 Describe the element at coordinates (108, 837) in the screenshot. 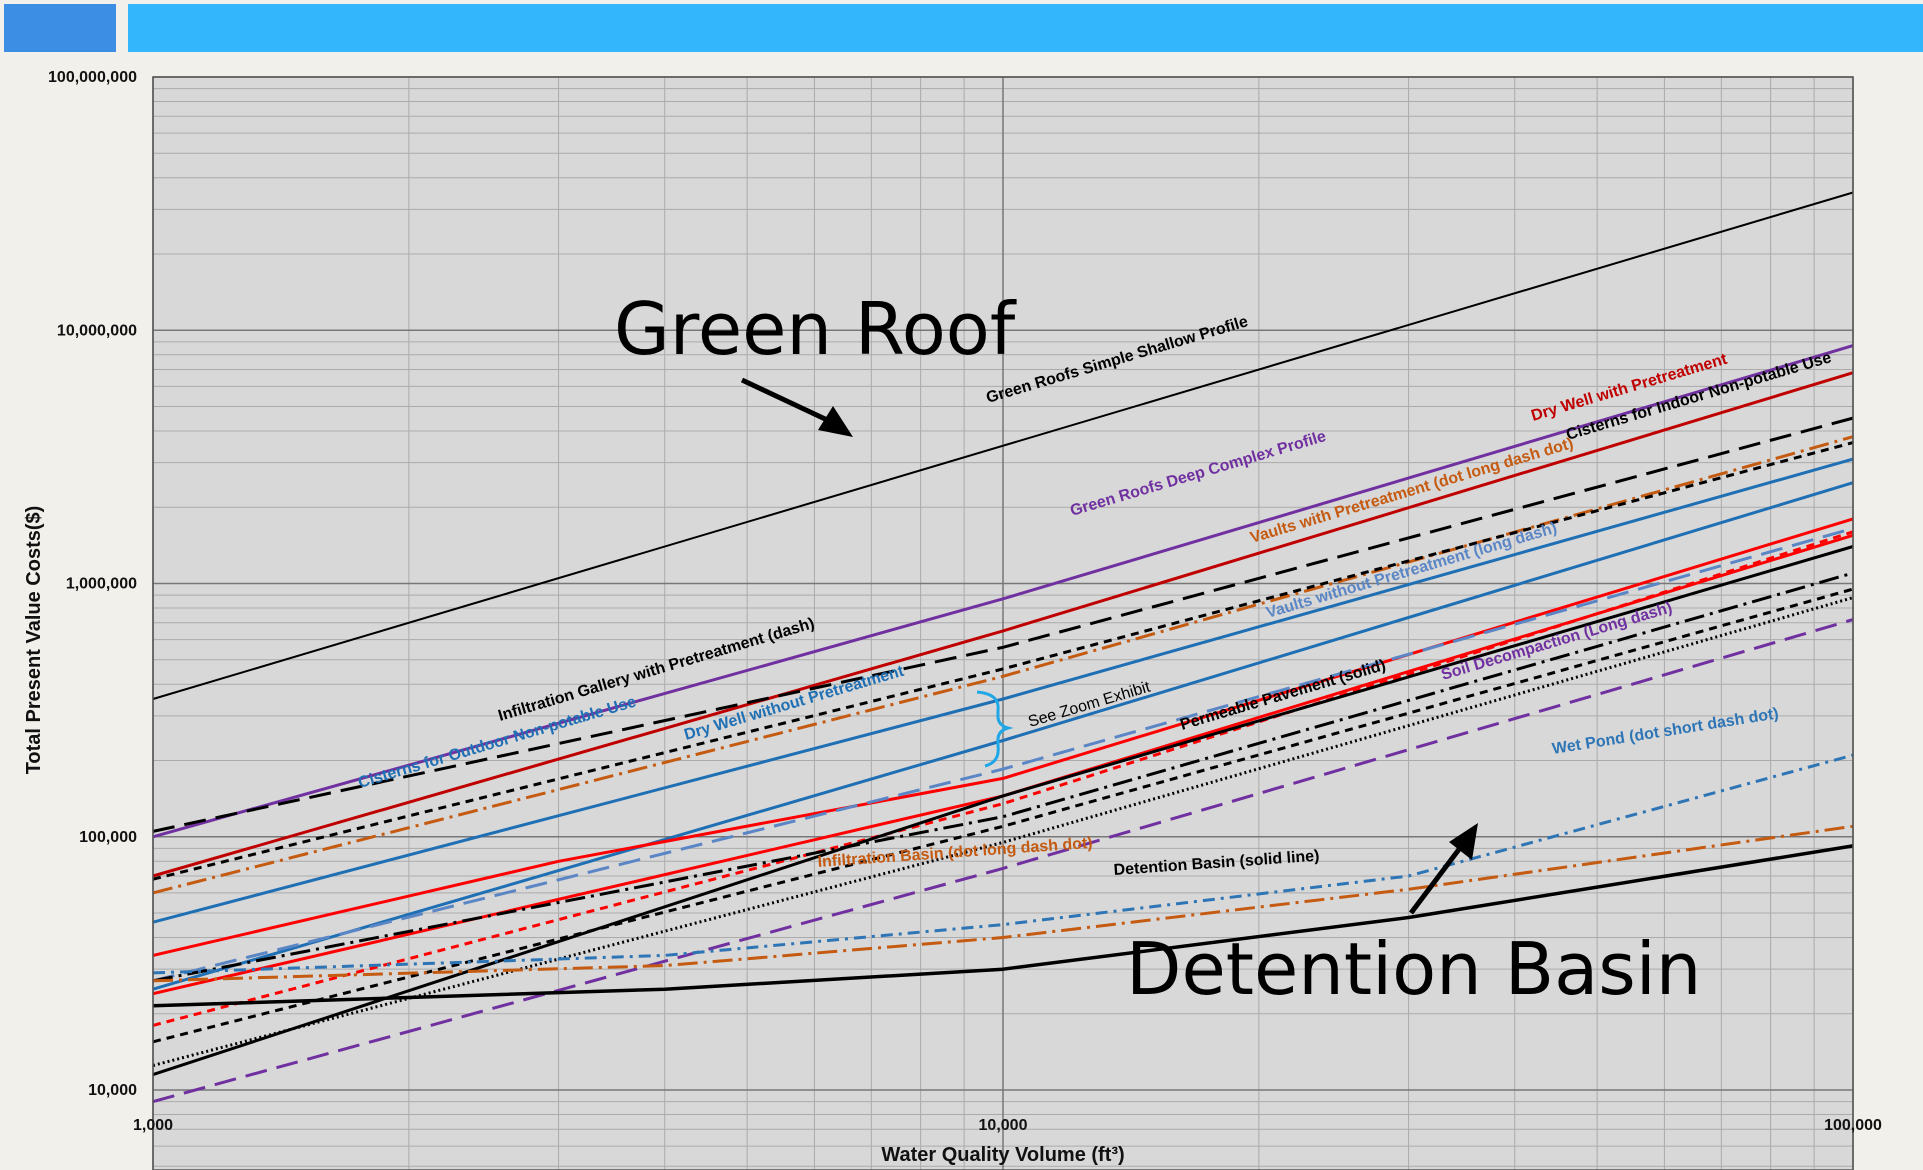

I see `y-tick-label: 100,000` at that location.